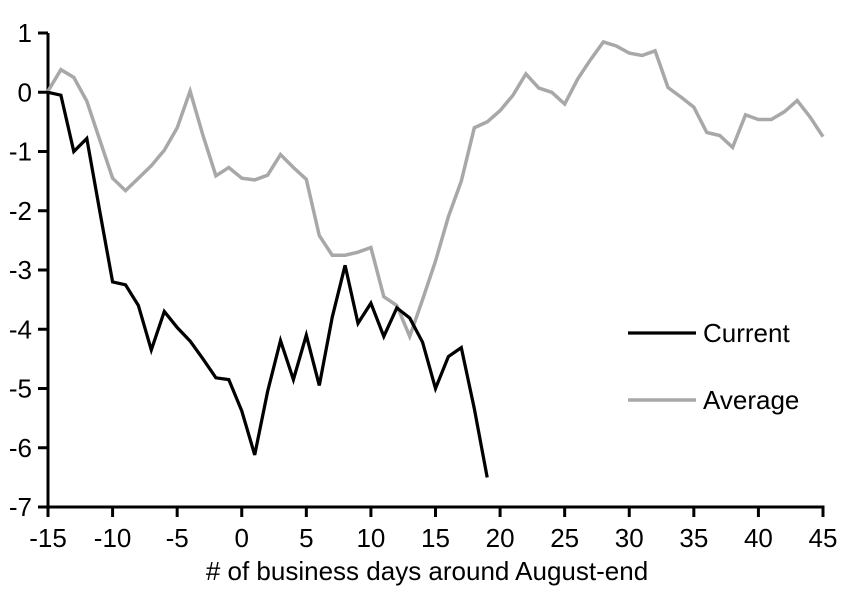 This screenshot has height=594, width=852. I want to click on x-tick-label: 40, so click(758, 538).